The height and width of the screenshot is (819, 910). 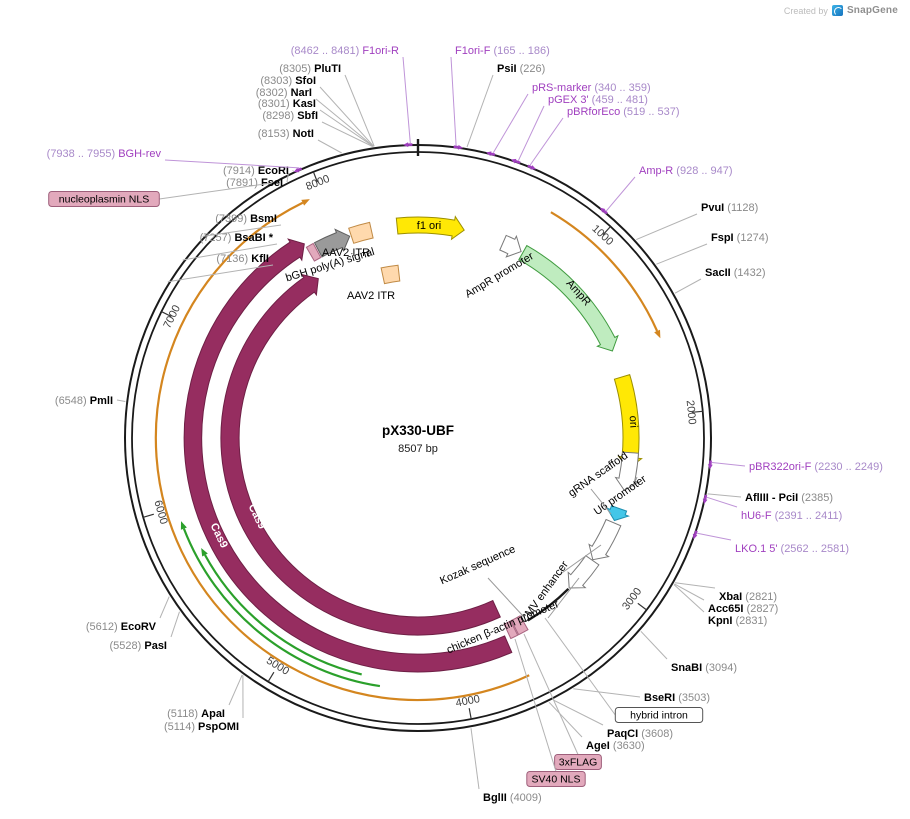 I want to click on primer-label: pGEX 3' (459 .. 481), so click(x=598, y=100).